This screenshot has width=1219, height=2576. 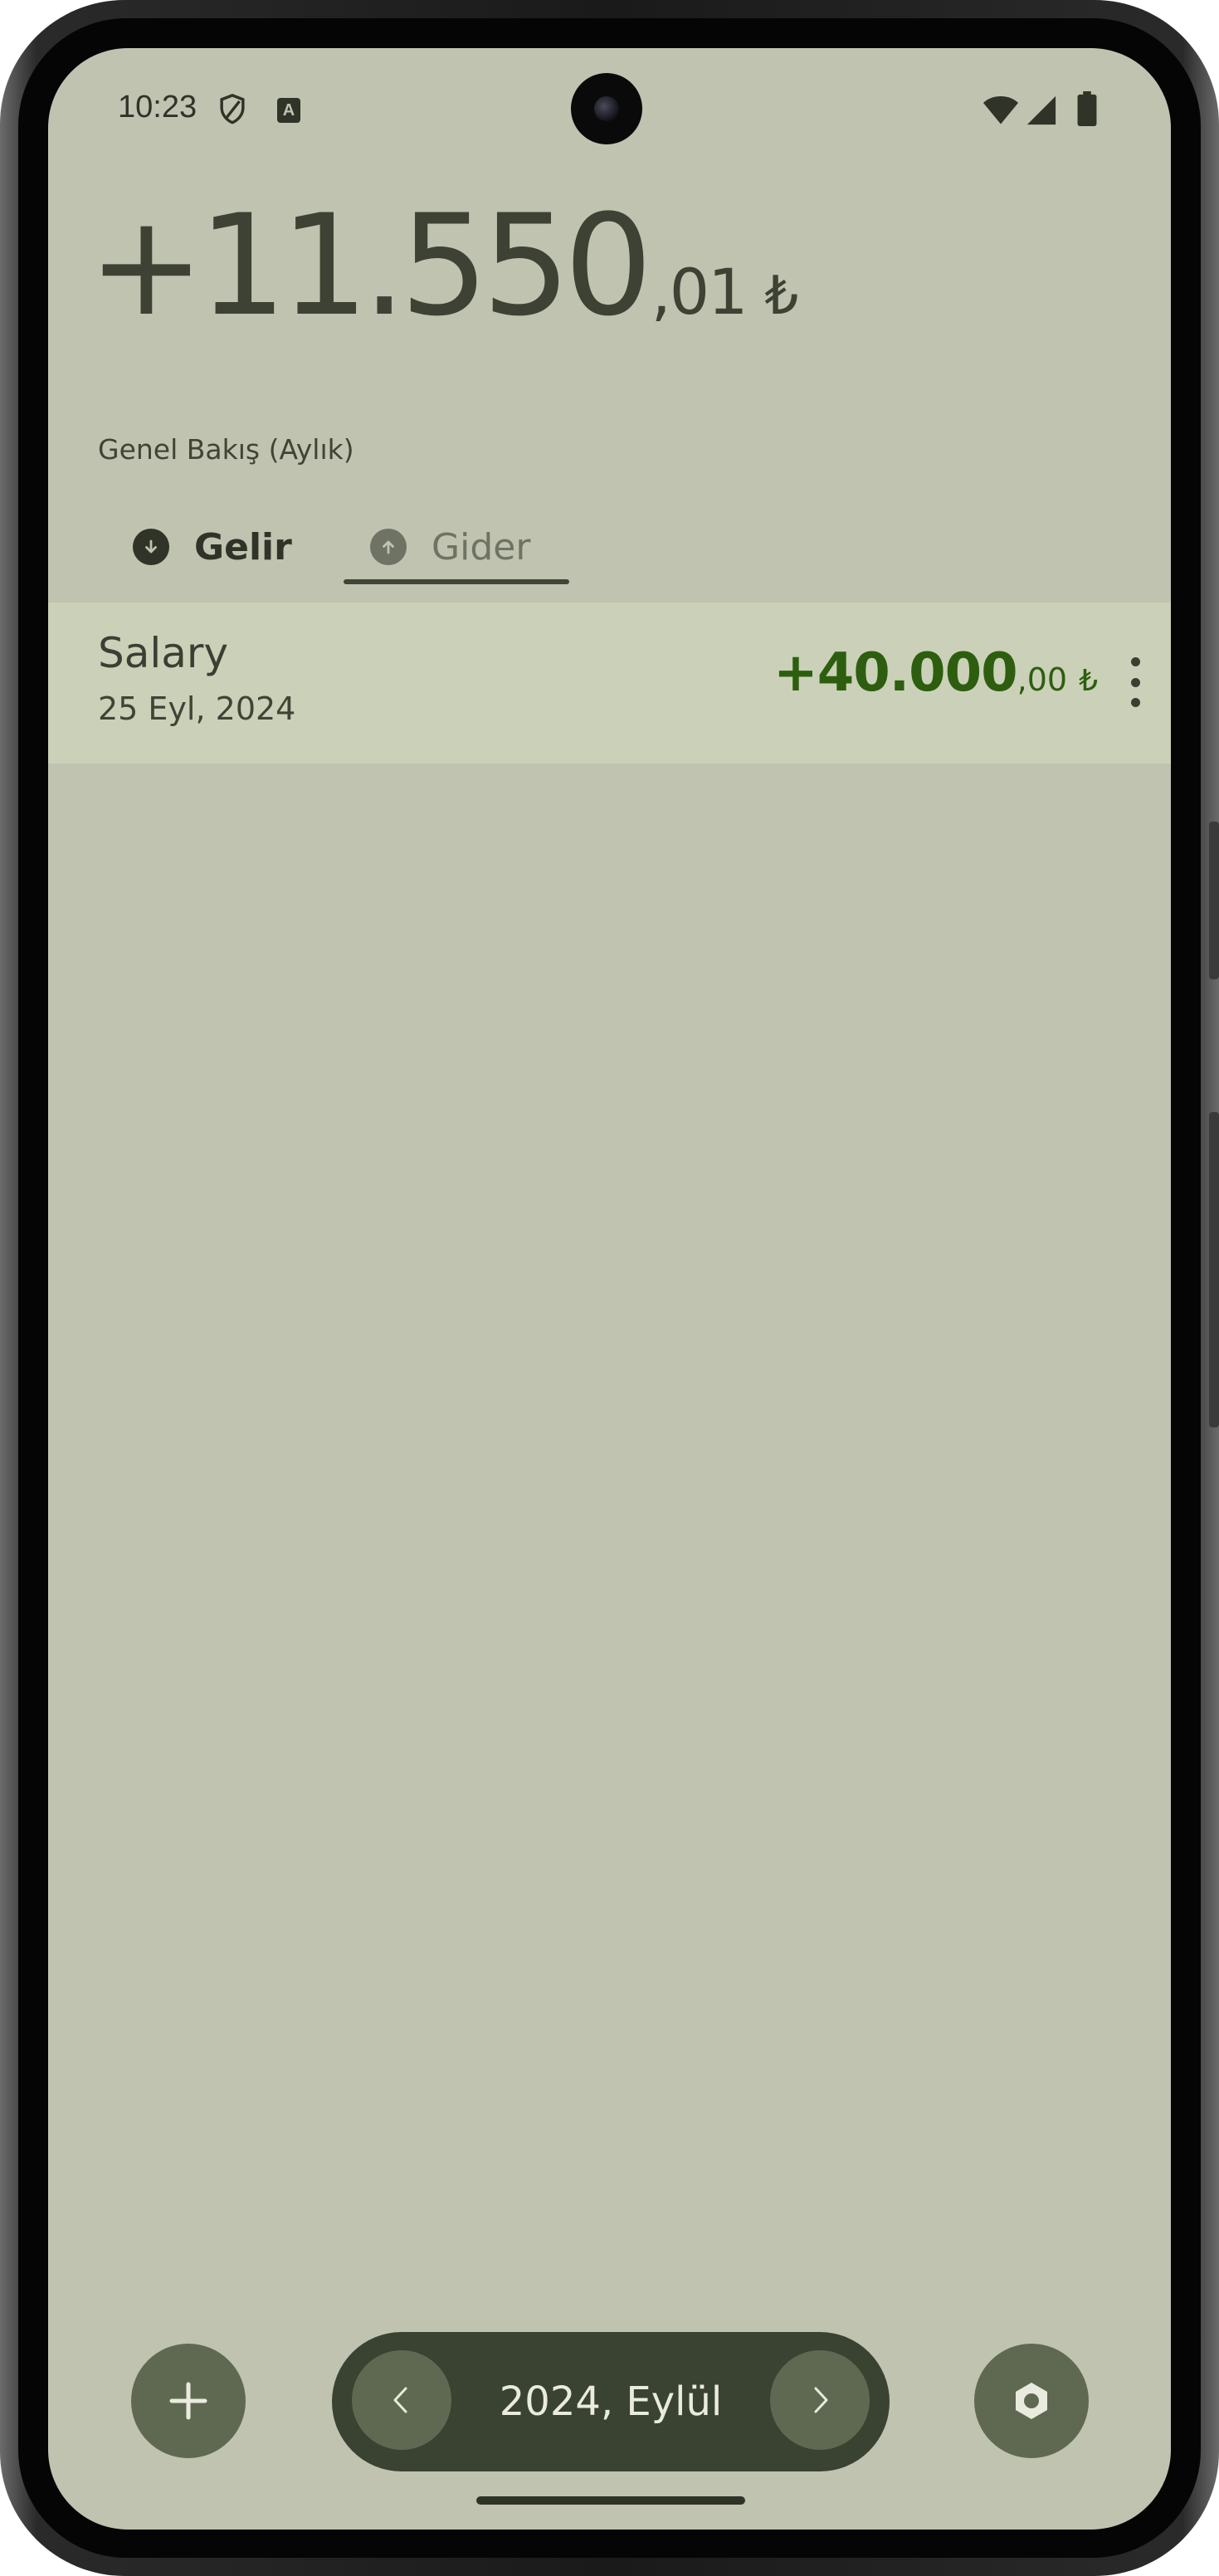 I want to click on status-time: 10:23, so click(x=158, y=107).